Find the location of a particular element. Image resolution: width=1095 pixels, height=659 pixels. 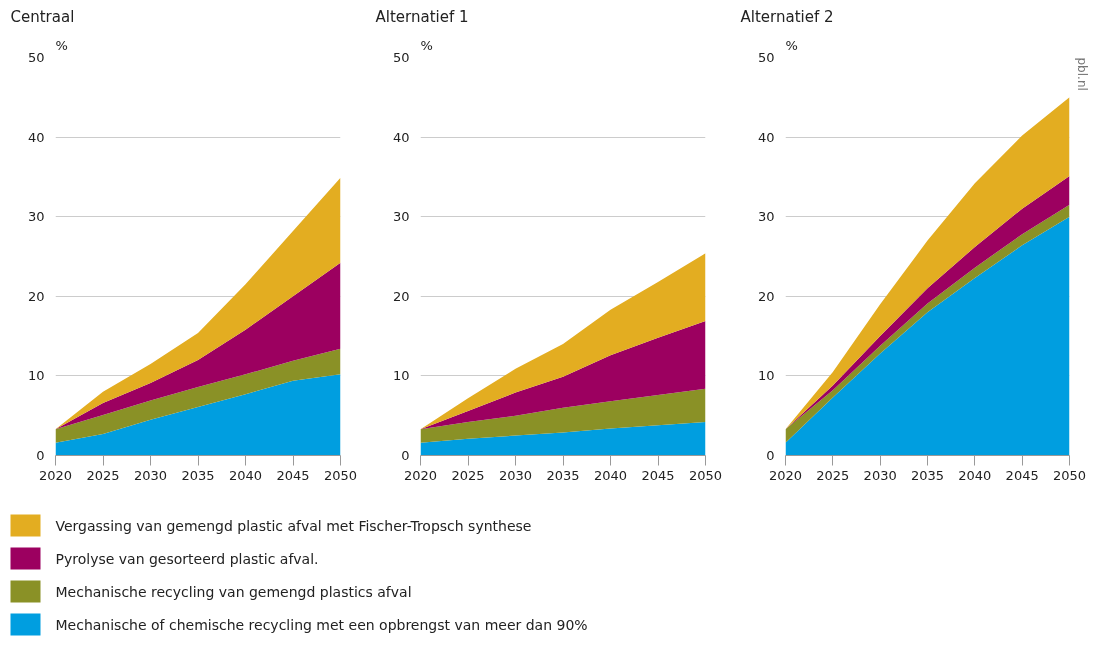

chart-title: Centraal is located at coordinates (42, 16).